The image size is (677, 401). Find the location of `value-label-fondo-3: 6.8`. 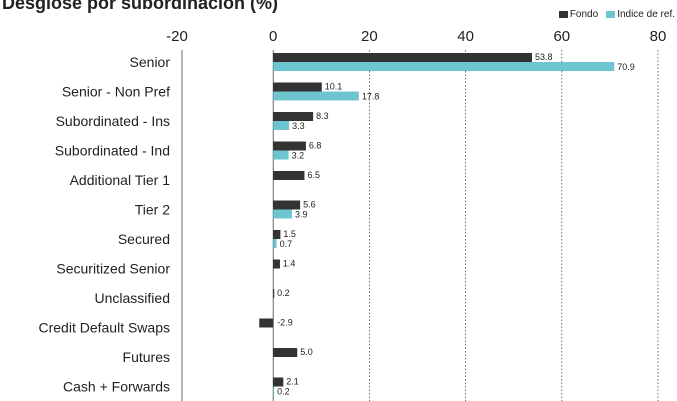

value-label-fondo-3: 6.8 is located at coordinates (315, 146).